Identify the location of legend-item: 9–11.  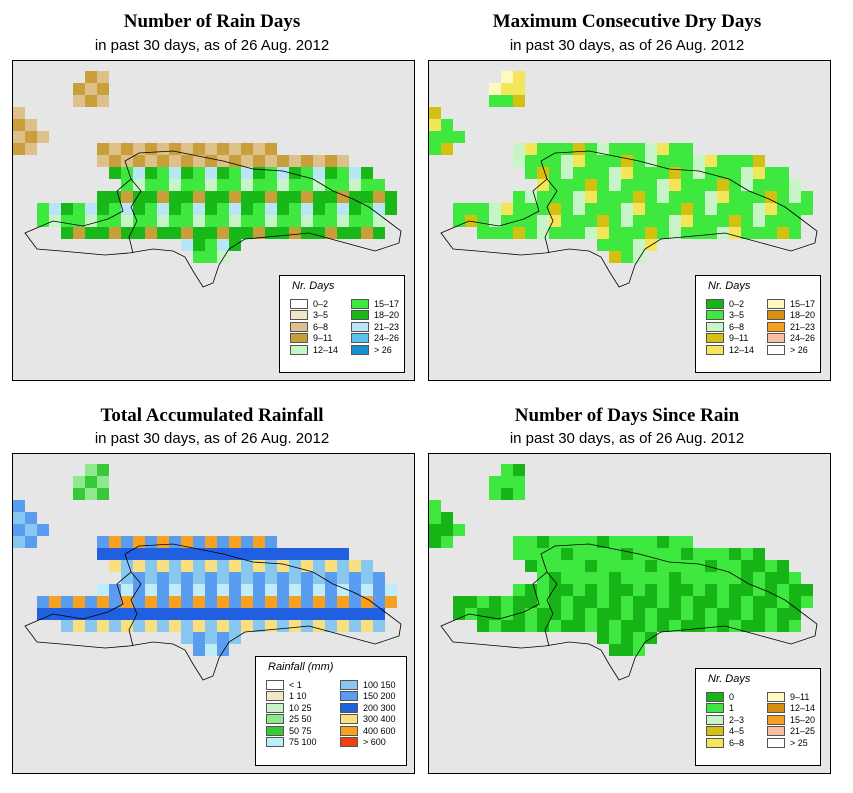
(727, 338).